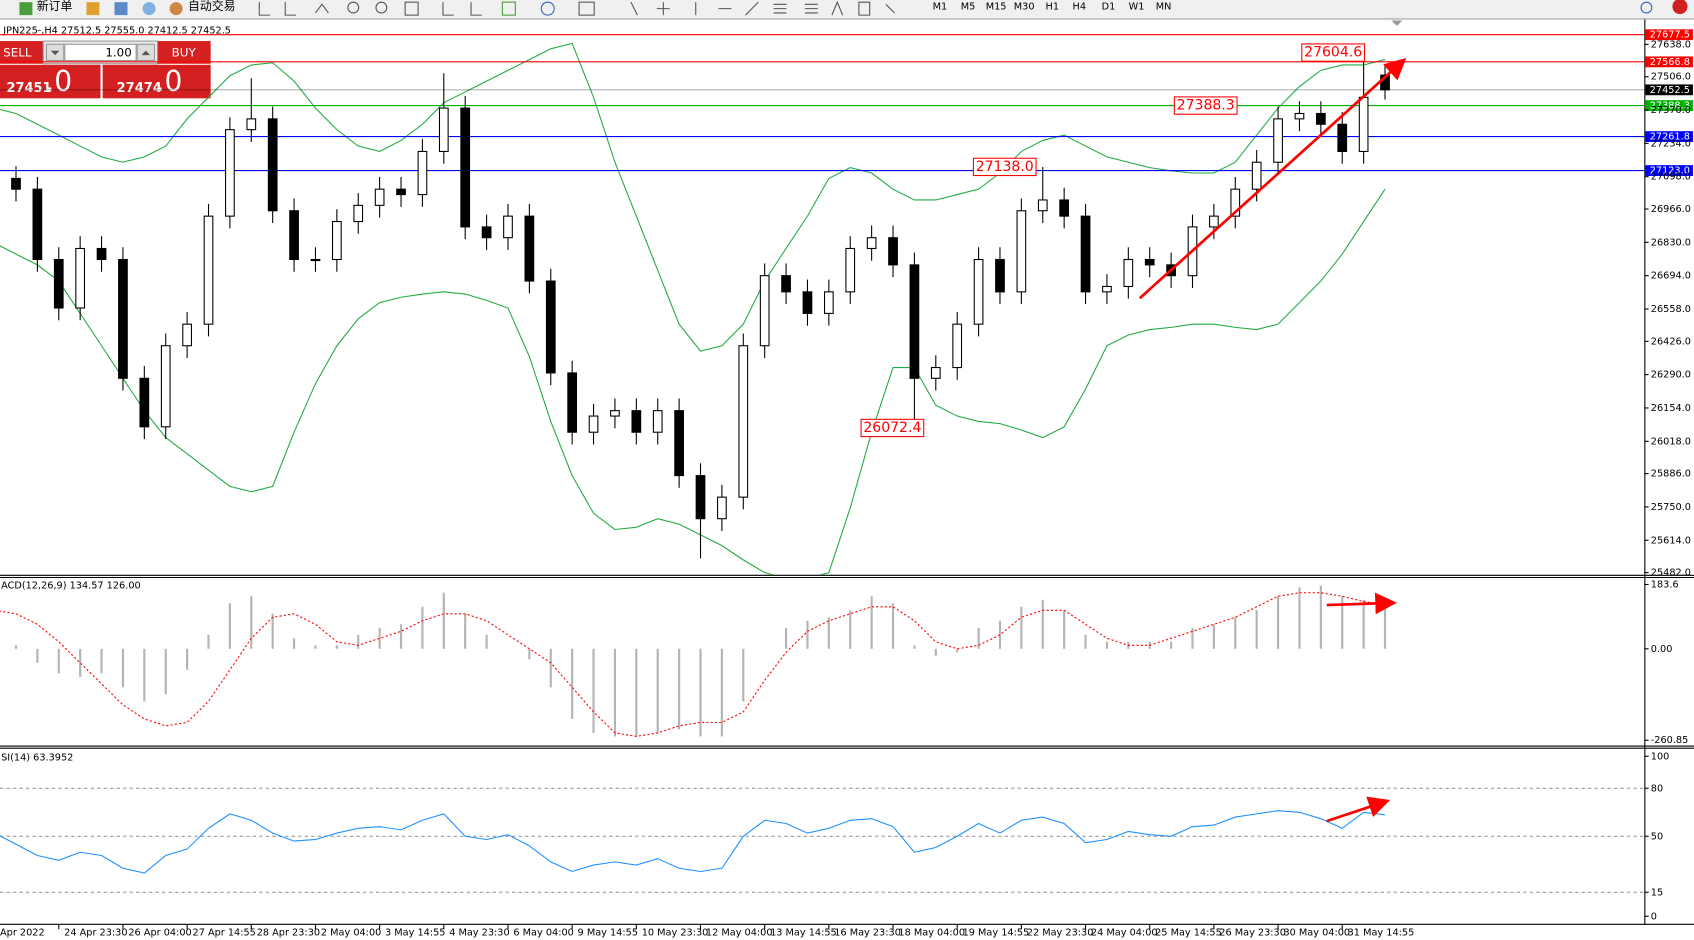  I want to click on y-tick-label: 26290.0, so click(1671, 375).